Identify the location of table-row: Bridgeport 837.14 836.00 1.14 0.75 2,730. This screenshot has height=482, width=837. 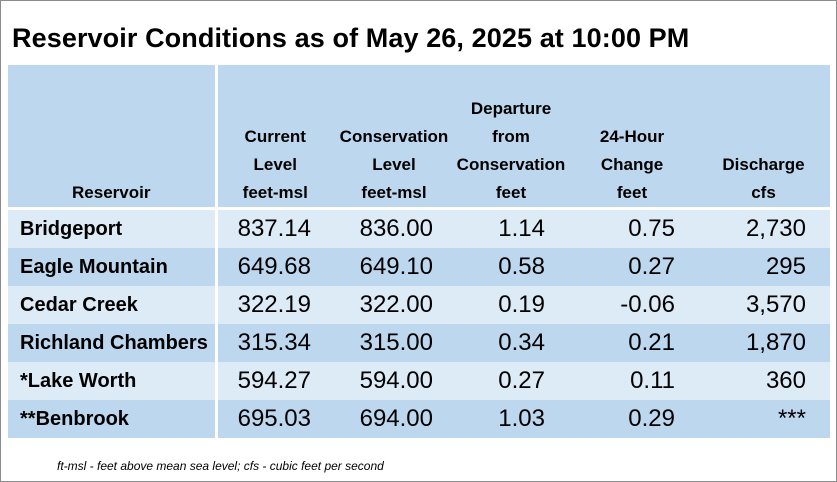
(419, 227).